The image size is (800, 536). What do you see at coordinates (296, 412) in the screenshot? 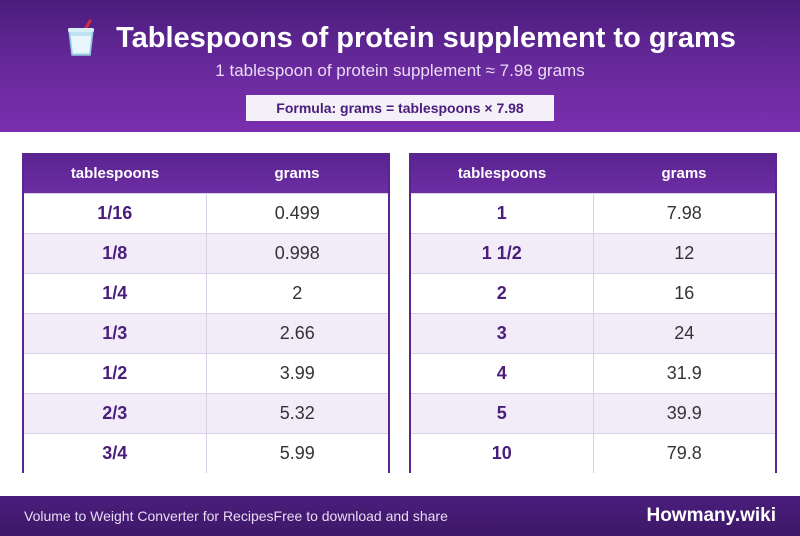
I see `grams-cell: 5.32` at bounding box center [296, 412].